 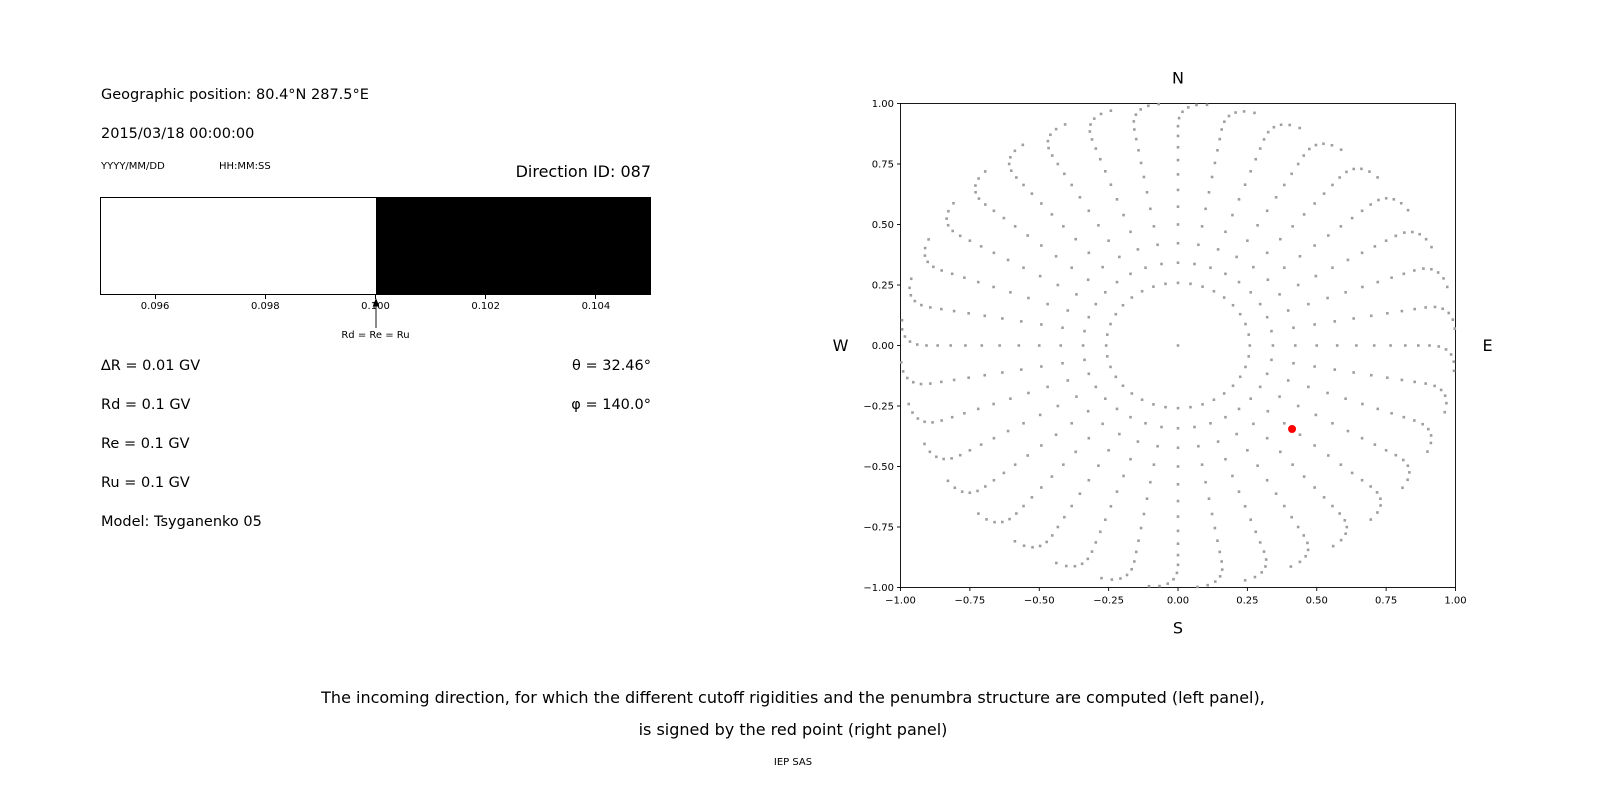 What do you see at coordinates (970, 601) in the screenshot?
I see `x-tick-label: −0.75` at bounding box center [970, 601].